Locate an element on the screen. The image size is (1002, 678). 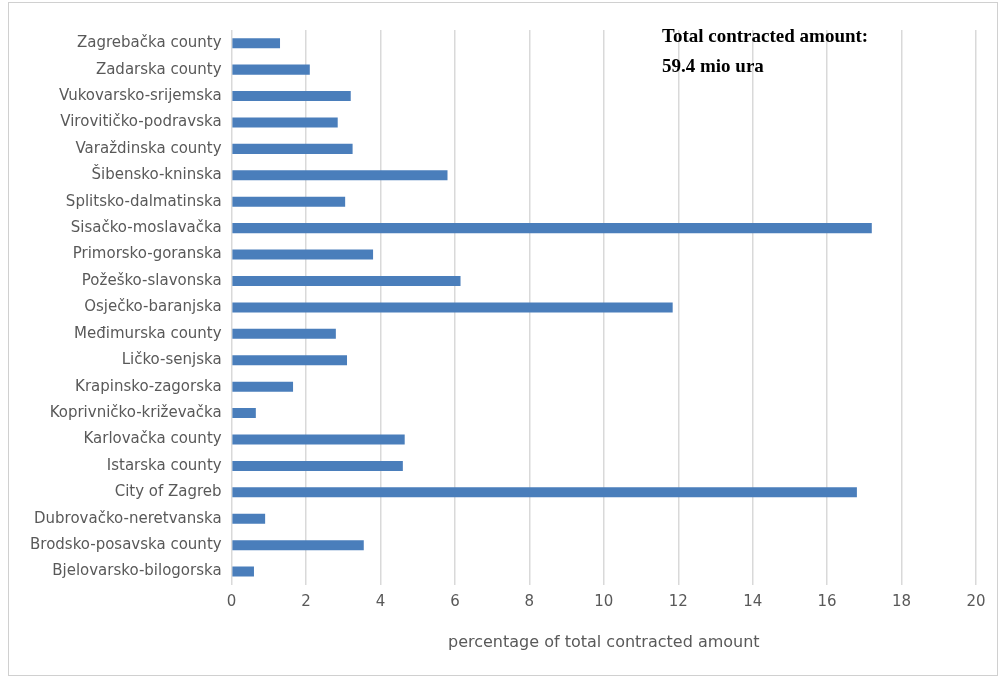
x-tick-label: 0 is located at coordinates (231, 600).